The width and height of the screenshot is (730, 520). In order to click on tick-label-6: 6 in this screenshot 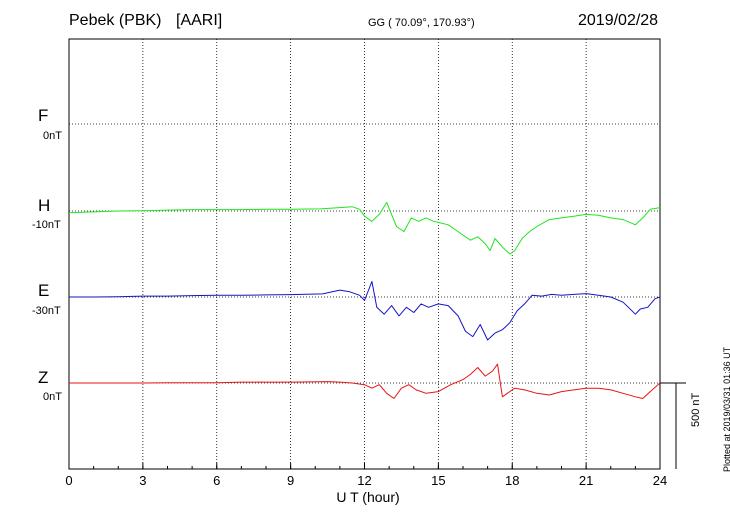, I will do `click(217, 480)`.